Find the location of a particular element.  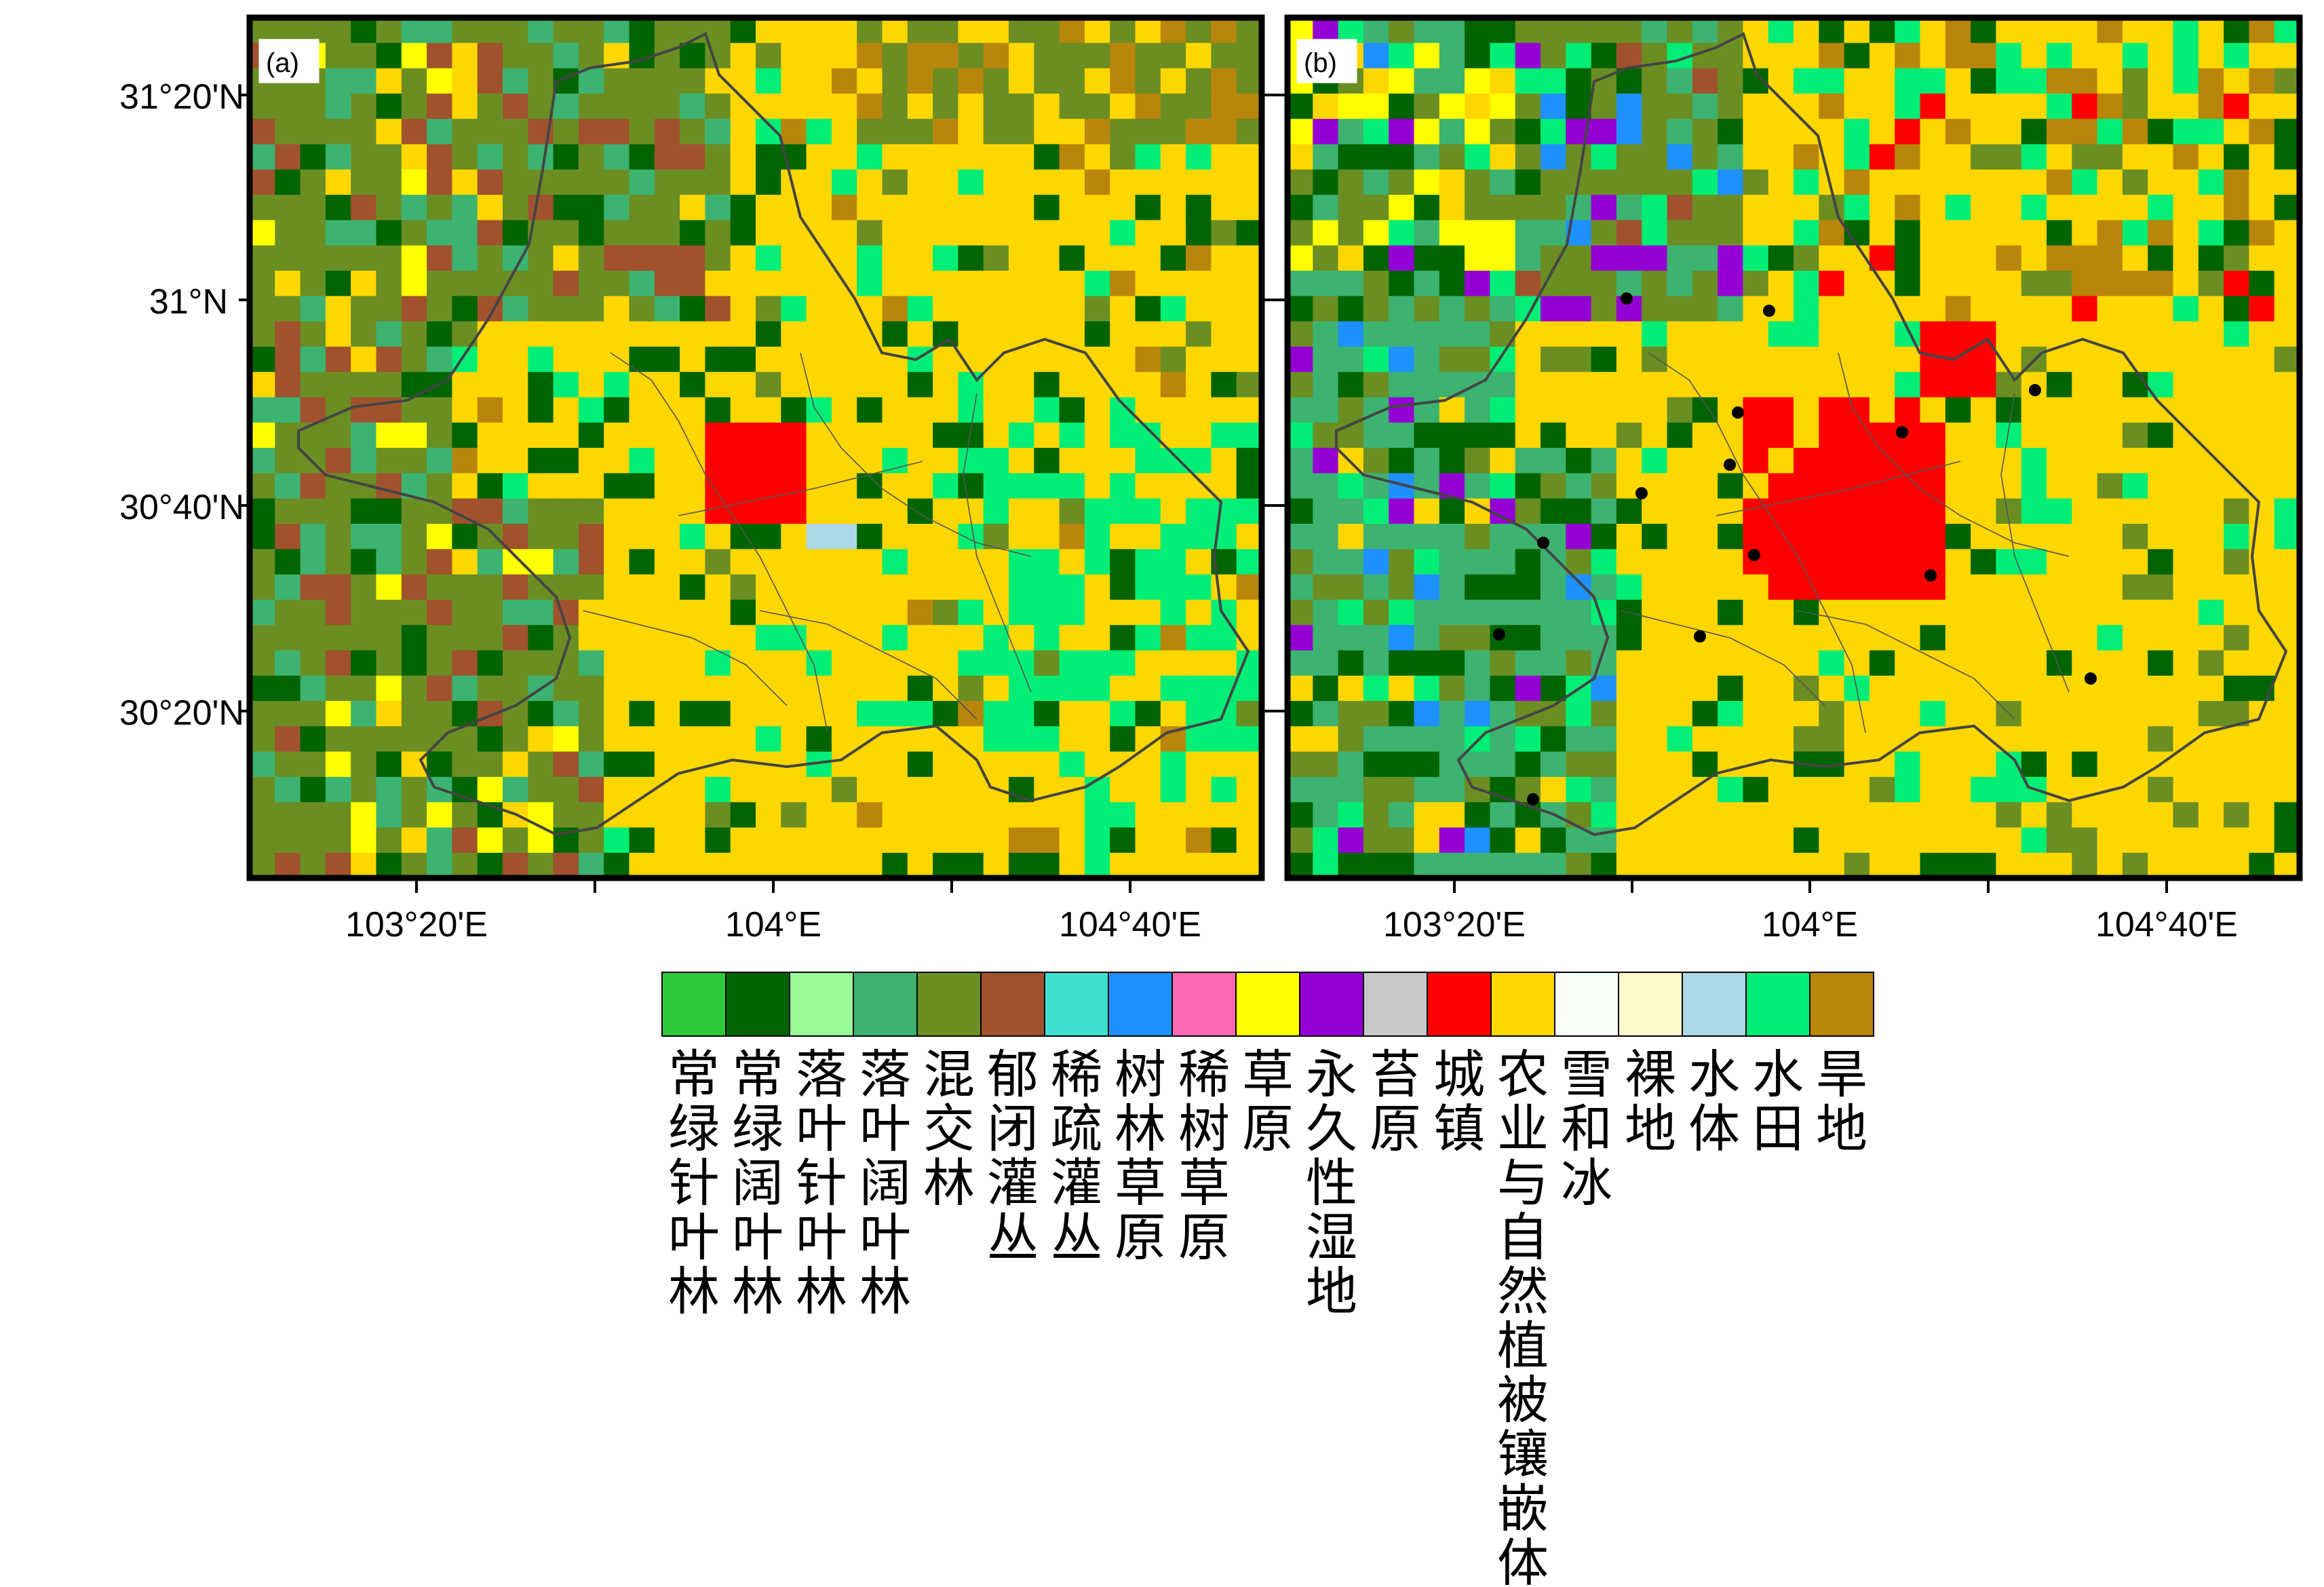

district-line is located at coordinates (998, 543).